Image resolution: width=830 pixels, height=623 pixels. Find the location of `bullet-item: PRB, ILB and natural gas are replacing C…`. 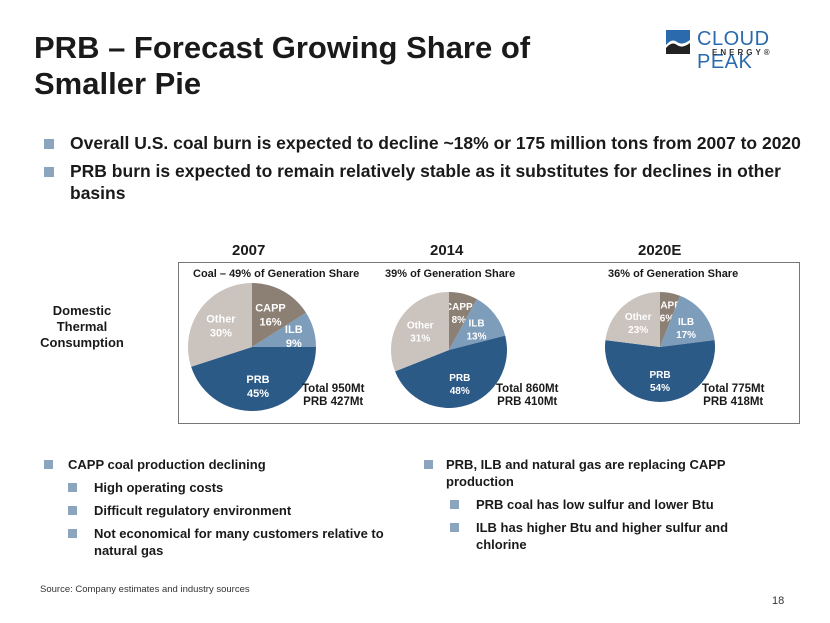

bullet-item: PRB, ILB and natural gas are replacing C… is located at coordinates (595, 473).